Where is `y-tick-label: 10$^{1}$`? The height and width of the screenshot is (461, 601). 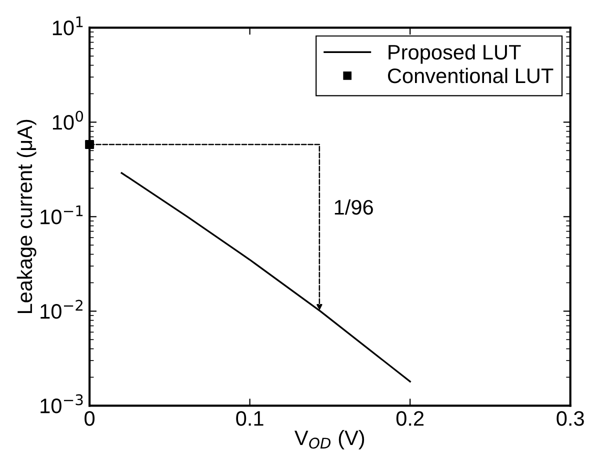
y-tick-label: 10$^{1}$ is located at coordinates (67, 26).